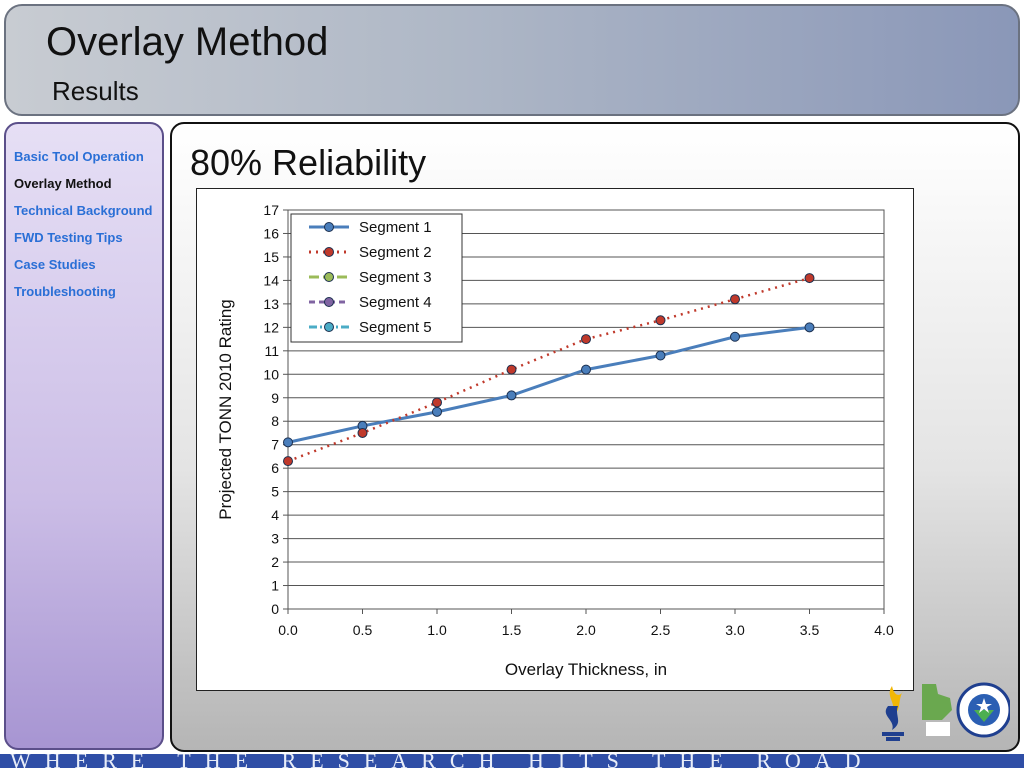 This screenshot has height=768, width=1024. What do you see at coordinates (395, 252) in the screenshot?
I see `legend-label: Segment 2` at bounding box center [395, 252].